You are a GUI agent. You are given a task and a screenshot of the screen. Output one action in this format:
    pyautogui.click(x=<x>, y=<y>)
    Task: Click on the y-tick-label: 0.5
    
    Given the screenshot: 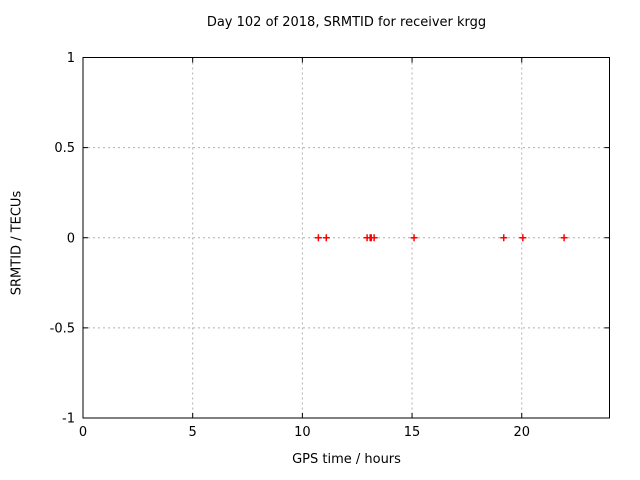 What is the action you would take?
    pyautogui.click(x=64, y=148)
    